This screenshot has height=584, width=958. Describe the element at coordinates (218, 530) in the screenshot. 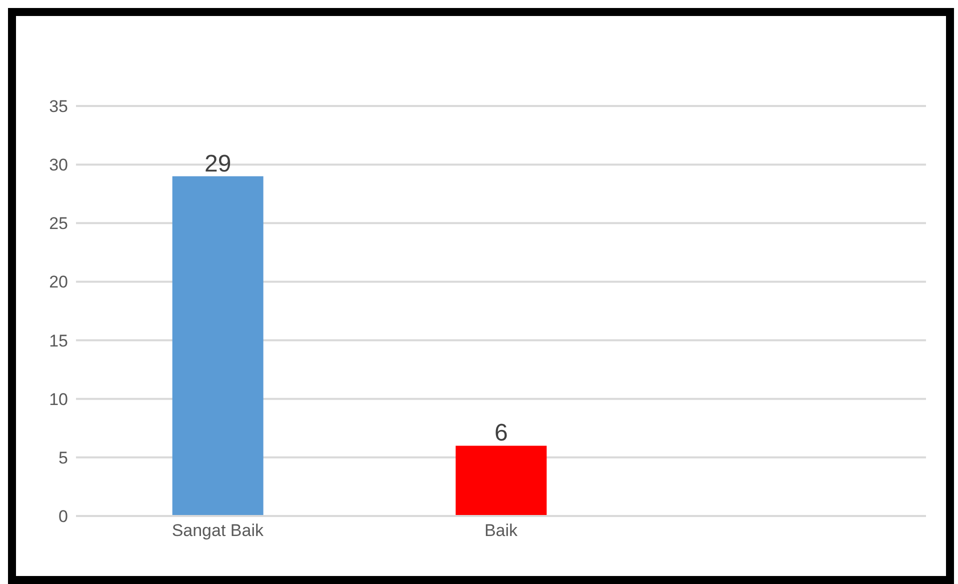

I see `x-tick-label: Sangat Baik` at that location.